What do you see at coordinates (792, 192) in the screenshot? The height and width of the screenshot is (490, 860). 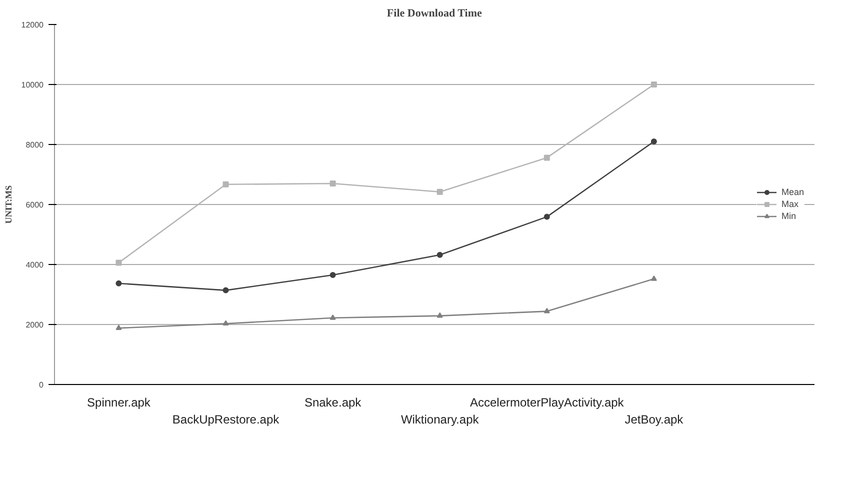 I see `legend-label: Mean` at bounding box center [792, 192].